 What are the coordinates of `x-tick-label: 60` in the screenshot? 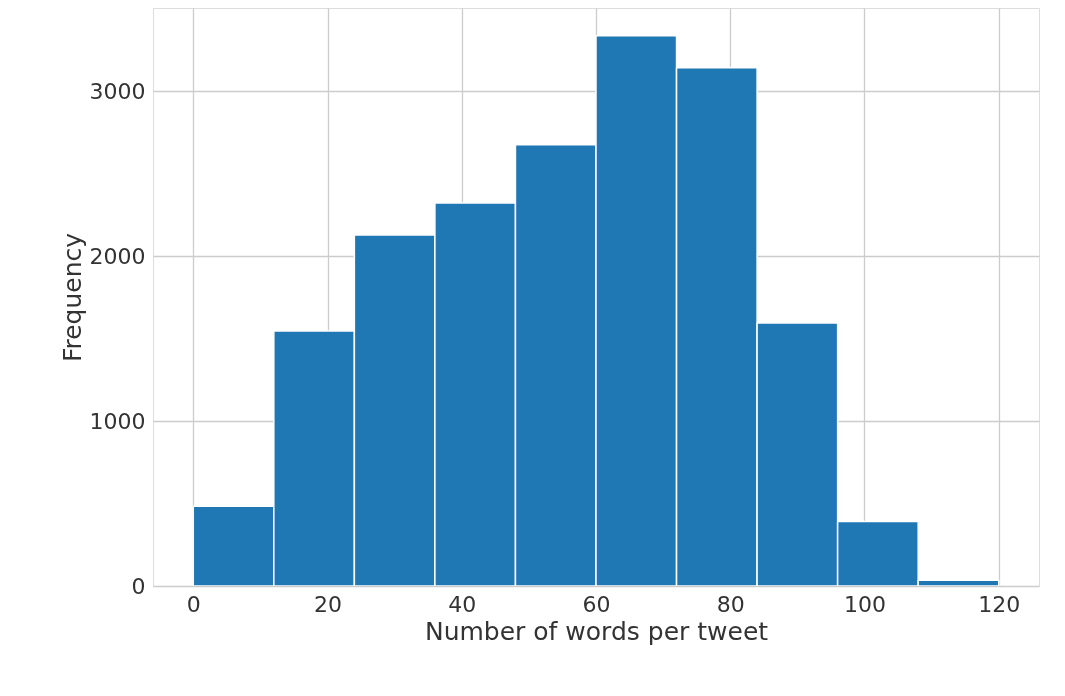 It's located at (596, 604).